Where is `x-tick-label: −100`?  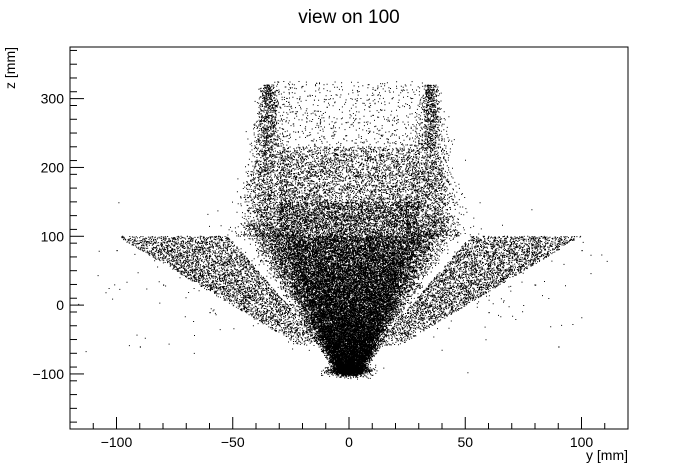 x-tick-label: −100 is located at coordinates (117, 442).